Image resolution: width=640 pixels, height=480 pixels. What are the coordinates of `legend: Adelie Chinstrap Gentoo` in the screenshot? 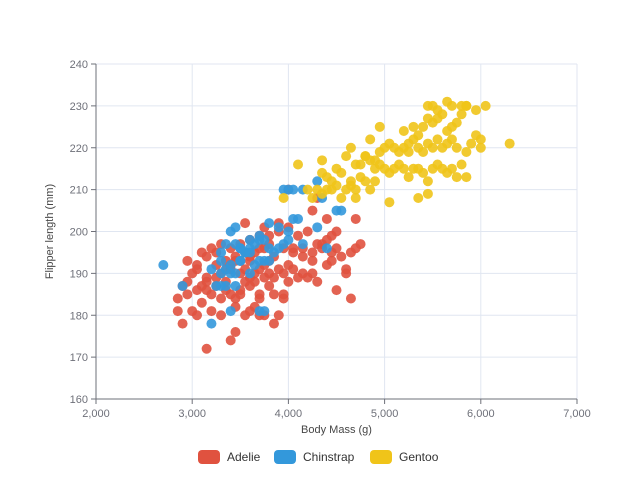 It's located at (318, 457).